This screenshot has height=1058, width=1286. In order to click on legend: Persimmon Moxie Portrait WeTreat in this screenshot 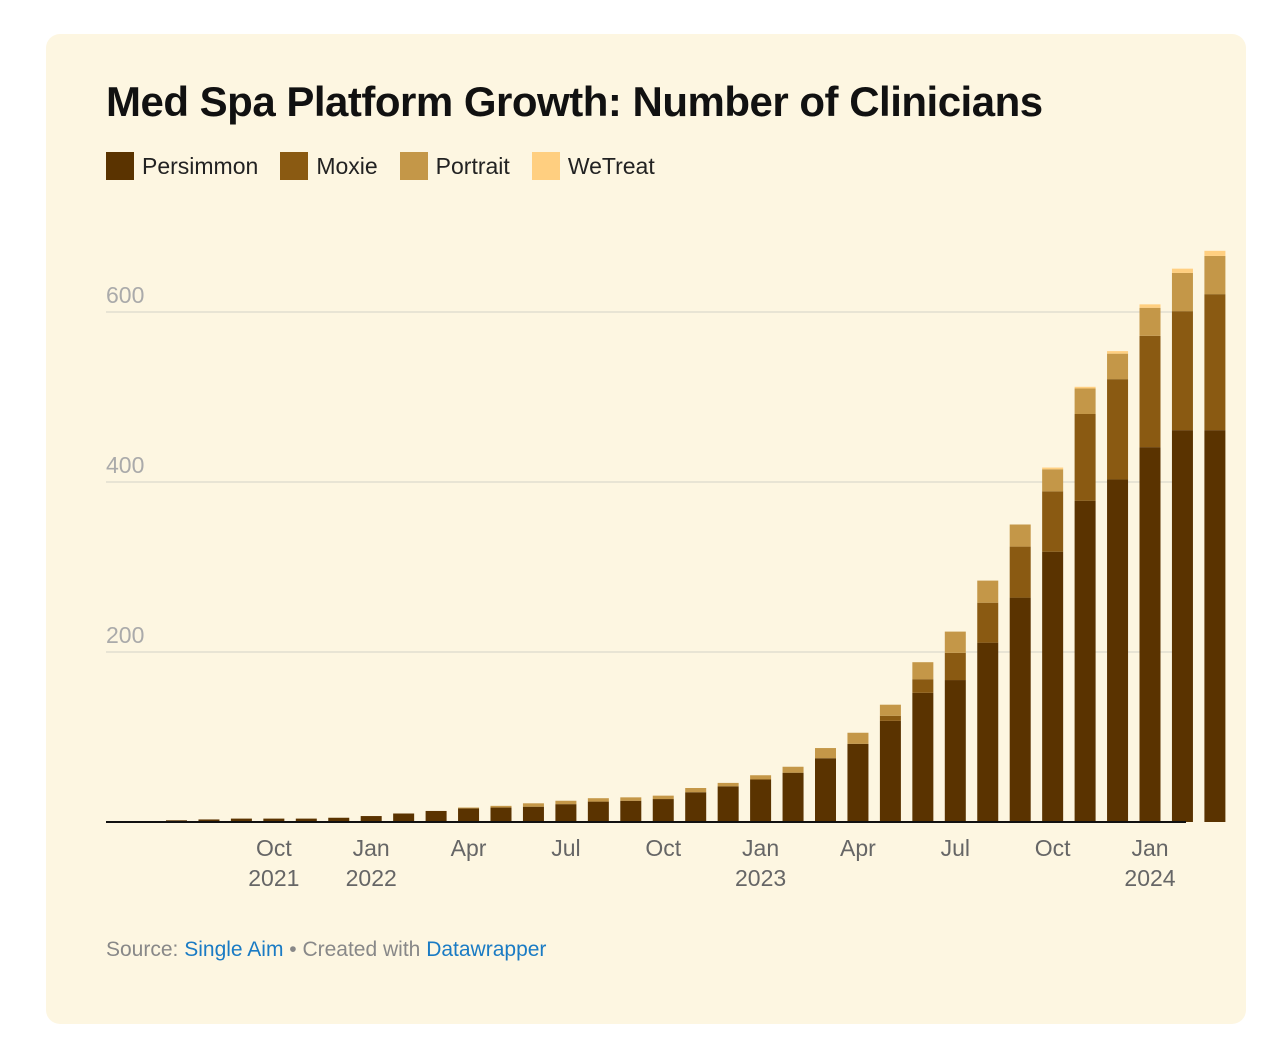, I will do `click(380, 166)`.